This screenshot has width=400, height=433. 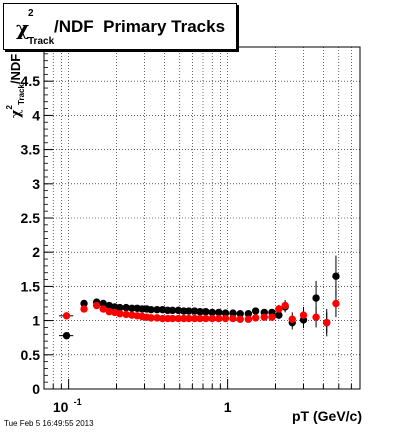 I want to click on y-tick-label: 3, so click(x=36, y=184).